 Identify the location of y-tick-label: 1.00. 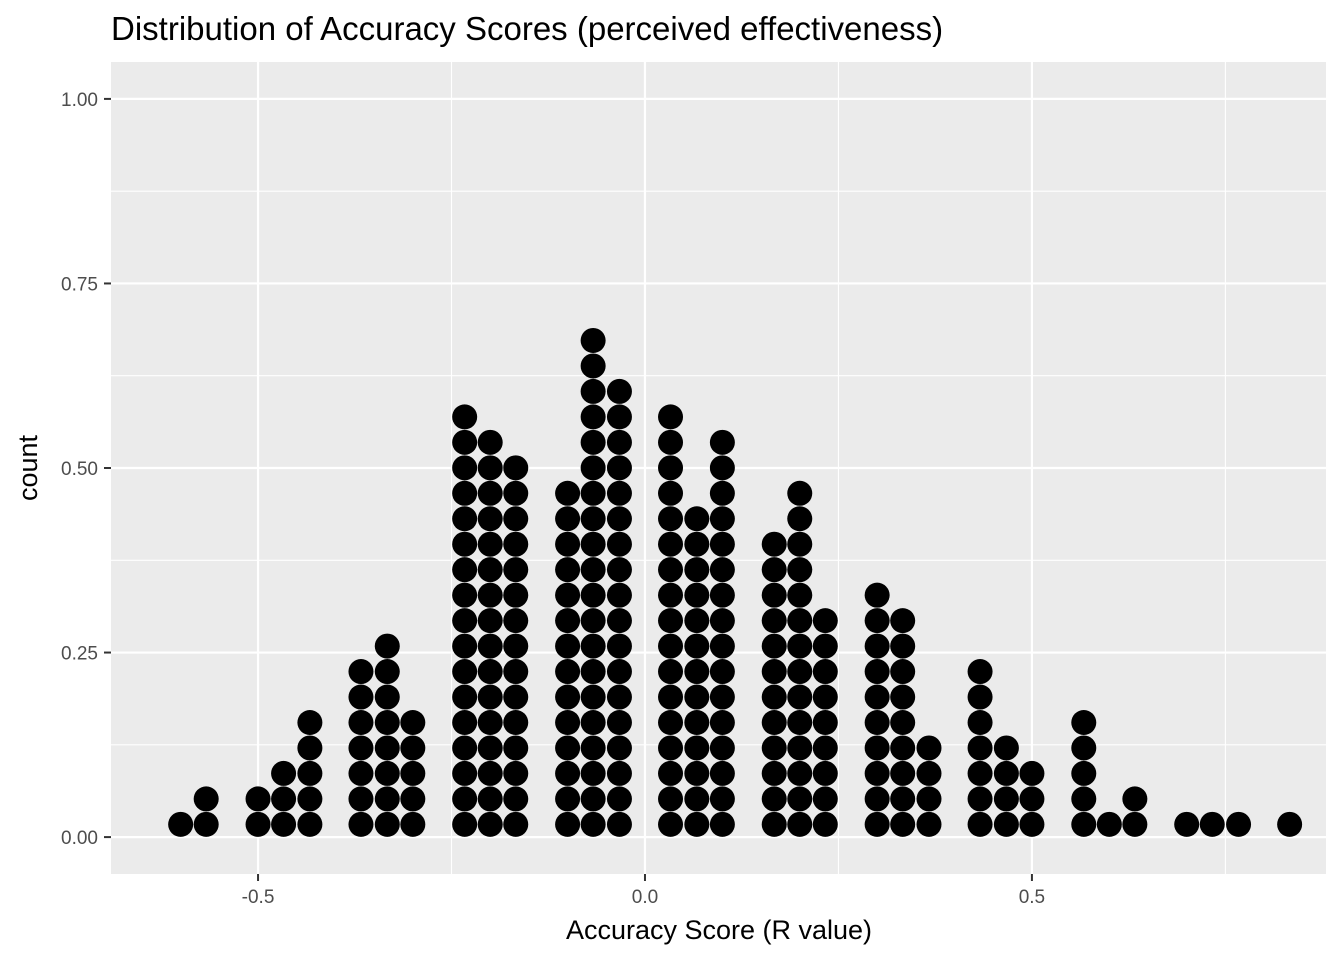
(79, 100).